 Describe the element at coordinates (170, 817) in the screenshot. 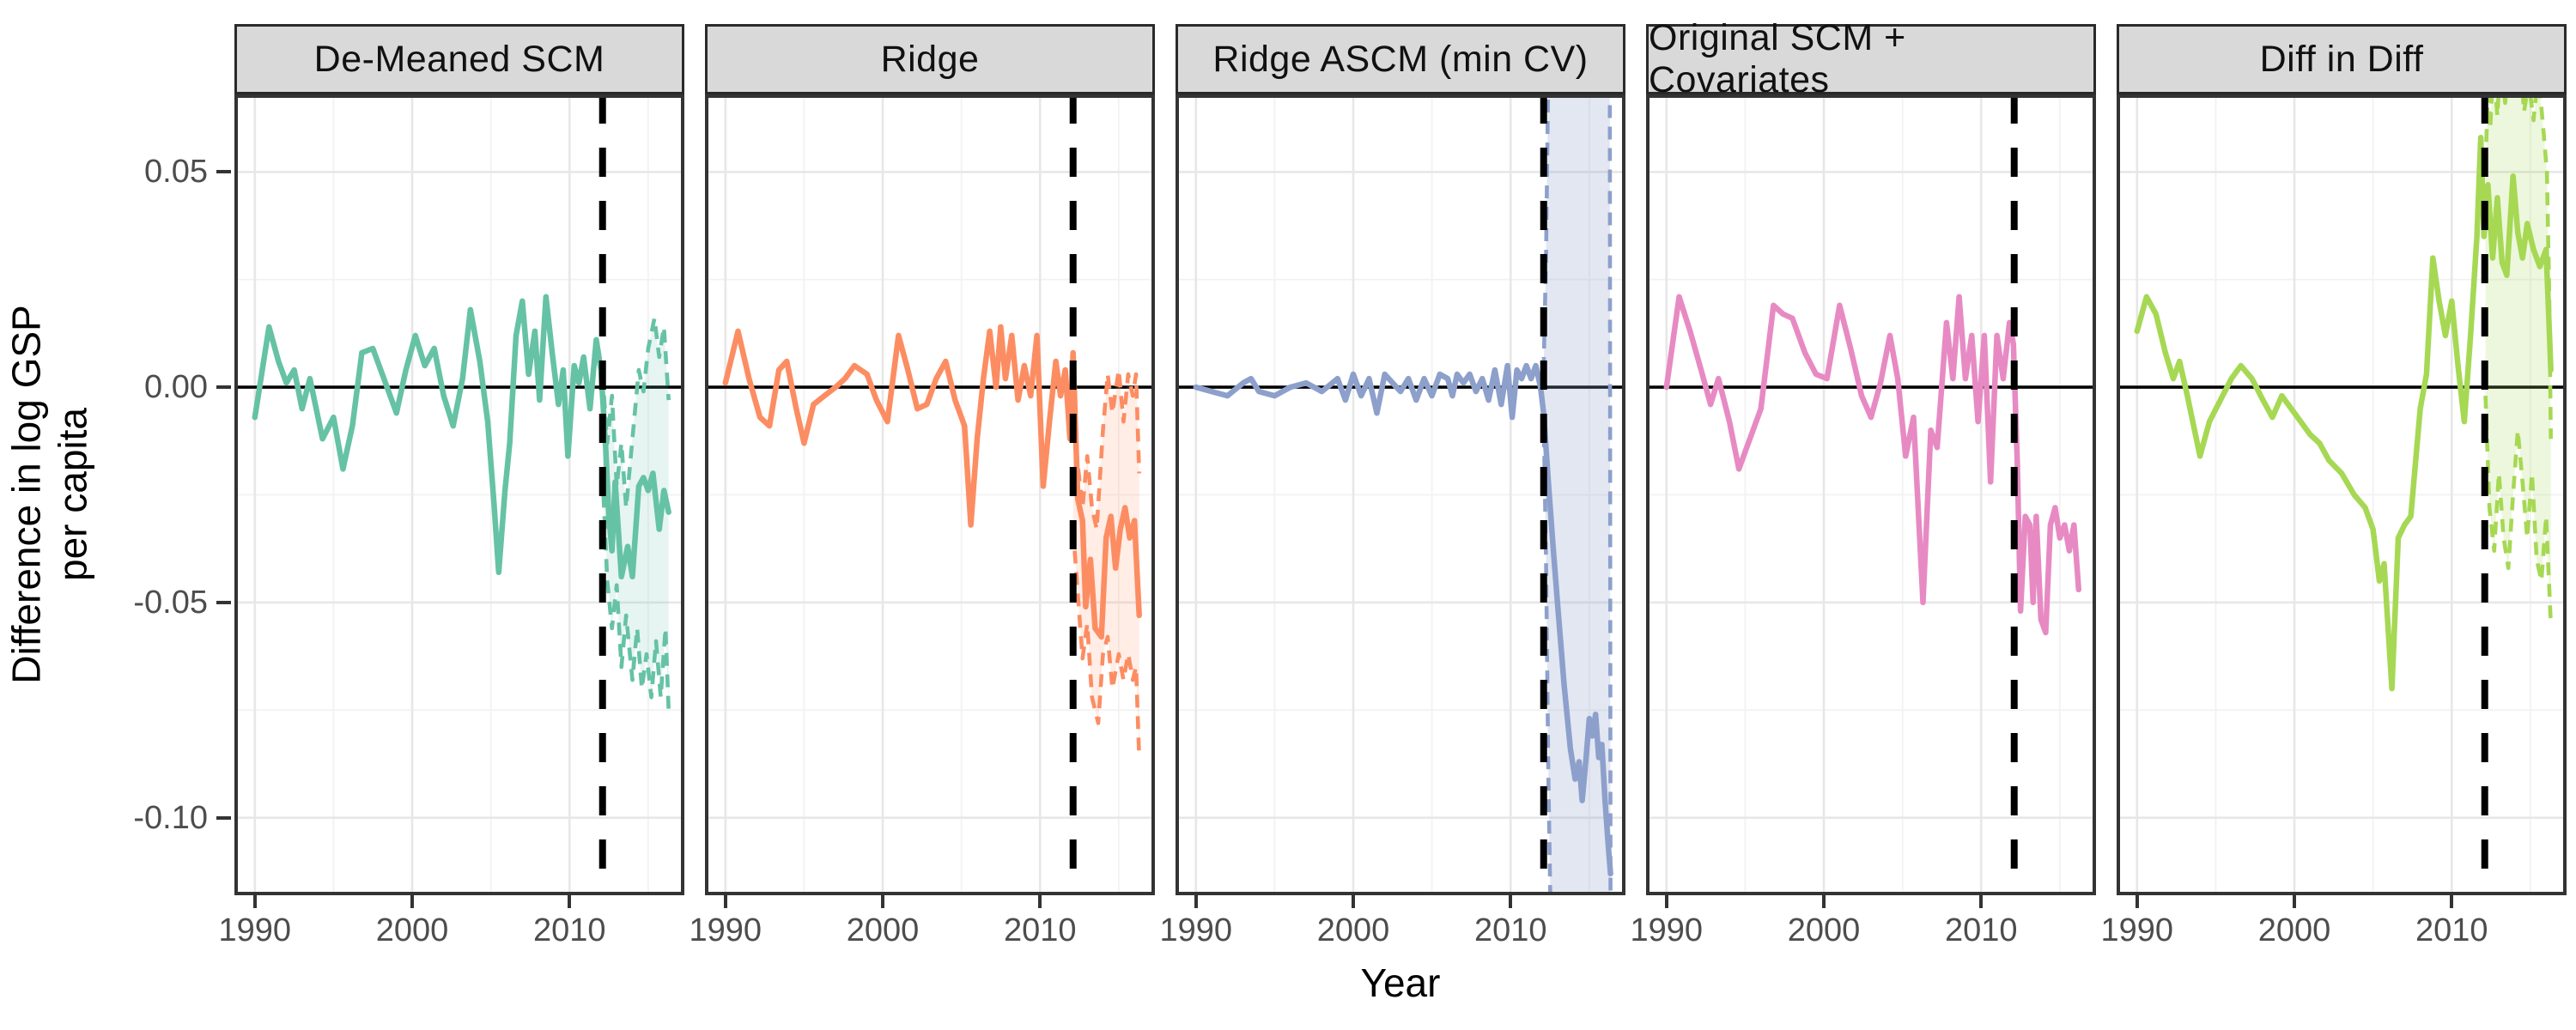

I see `y-tick-label: -0.10` at that location.